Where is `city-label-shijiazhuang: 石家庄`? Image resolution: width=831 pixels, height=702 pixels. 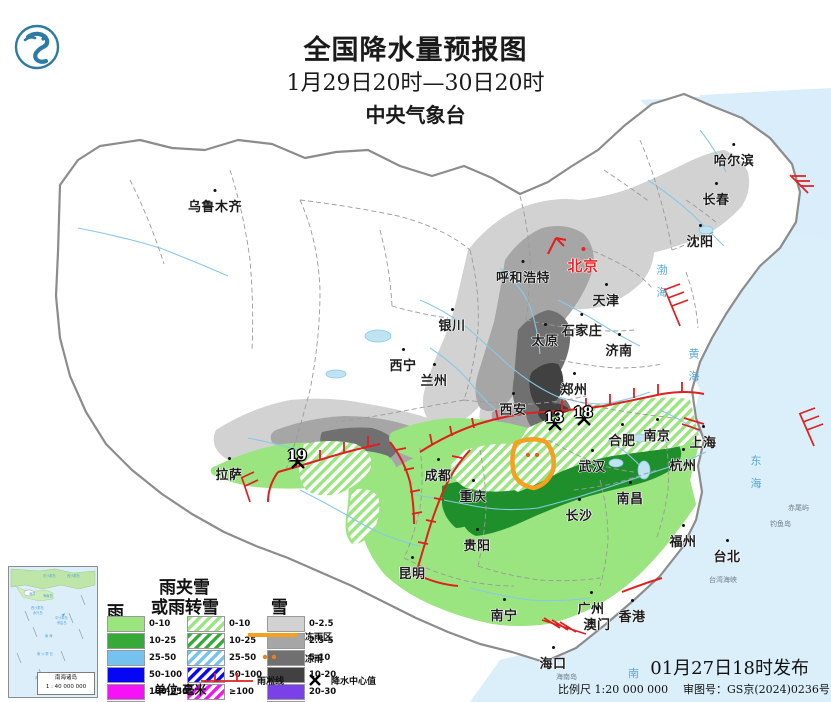 city-label-shijiazhuang: 石家庄 is located at coordinates (582, 326).